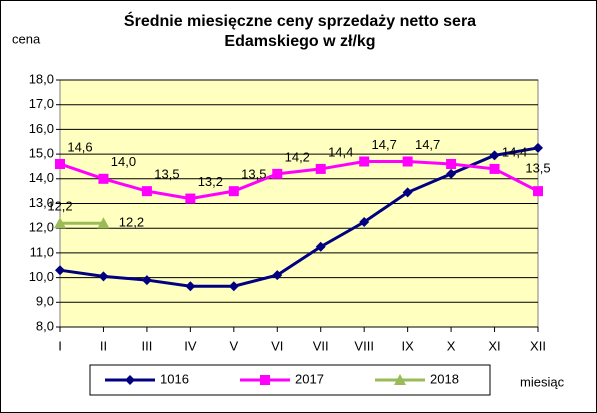 The height and width of the screenshot is (413, 597). I want to click on y-tick-label: 16,0, so click(41, 128).